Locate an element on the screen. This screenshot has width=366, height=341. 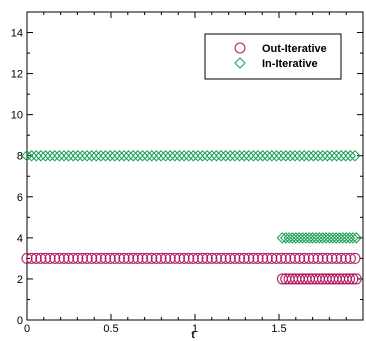
y-tick-label: 10 is located at coordinates (17, 116).